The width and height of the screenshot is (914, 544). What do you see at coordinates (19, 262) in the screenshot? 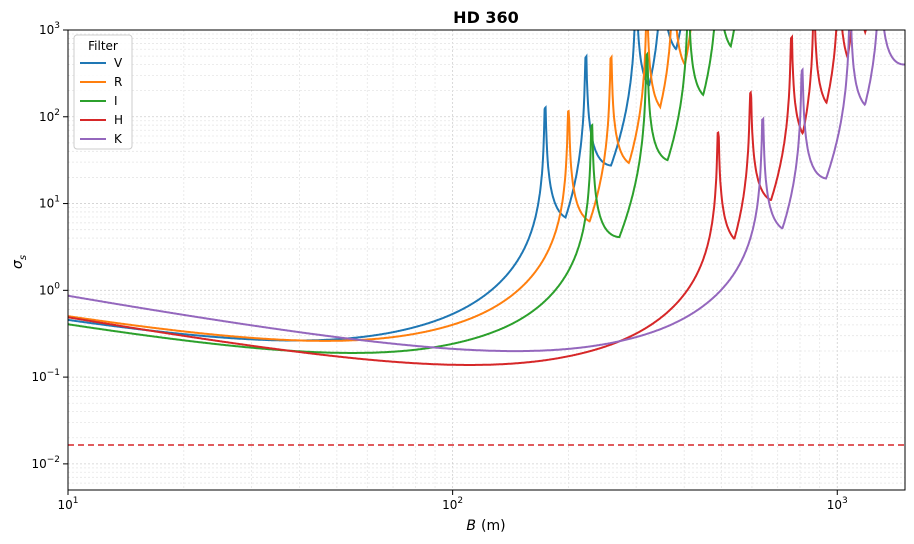
I see `y-axis-label: σs` at bounding box center [19, 262].